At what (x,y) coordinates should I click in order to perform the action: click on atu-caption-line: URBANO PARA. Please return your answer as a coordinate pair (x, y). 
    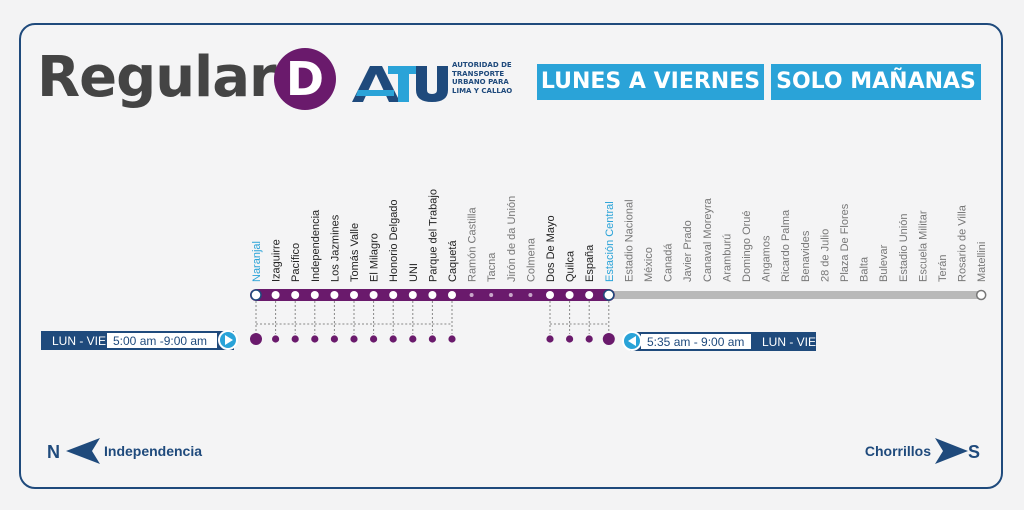
    Looking at the image, I should click on (480, 82).